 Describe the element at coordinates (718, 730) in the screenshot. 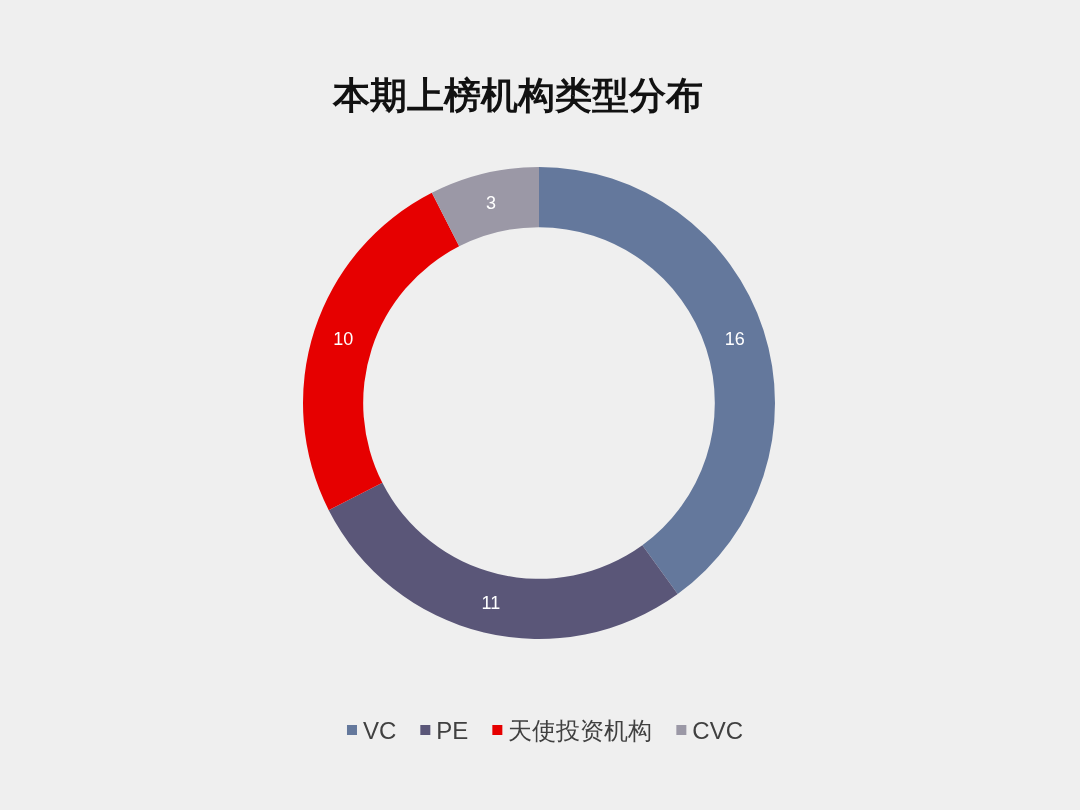

I see `legend-label: CVC` at that location.